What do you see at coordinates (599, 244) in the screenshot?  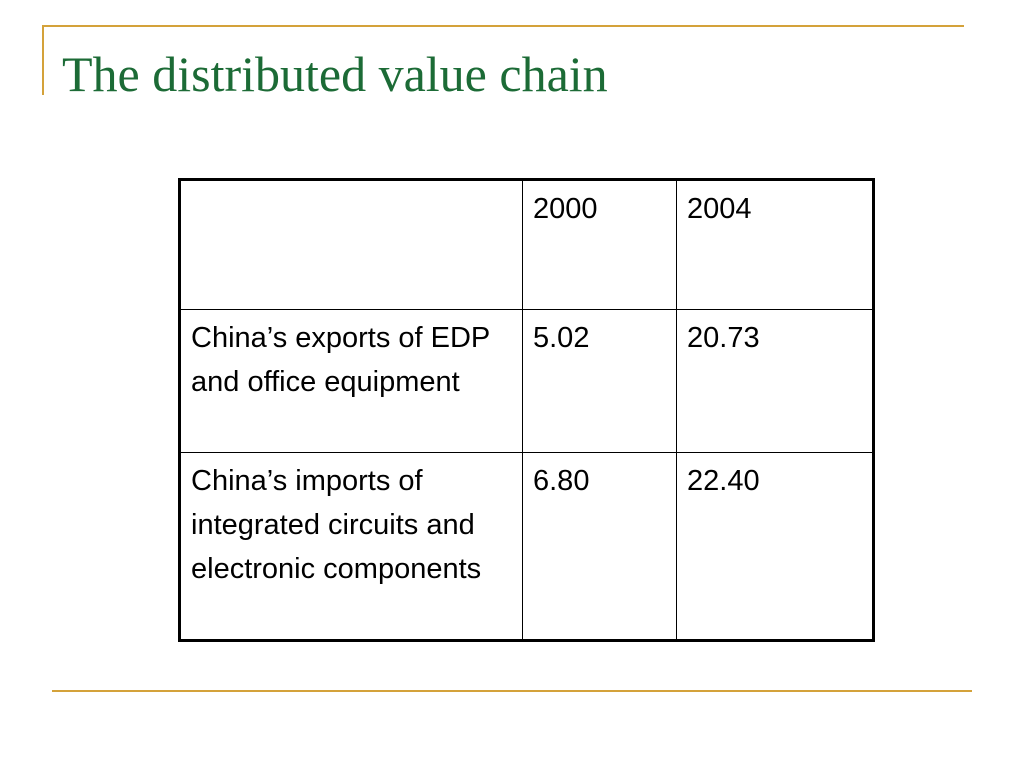 I see `header-cell-2000: 2000` at bounding box center [599, 244].